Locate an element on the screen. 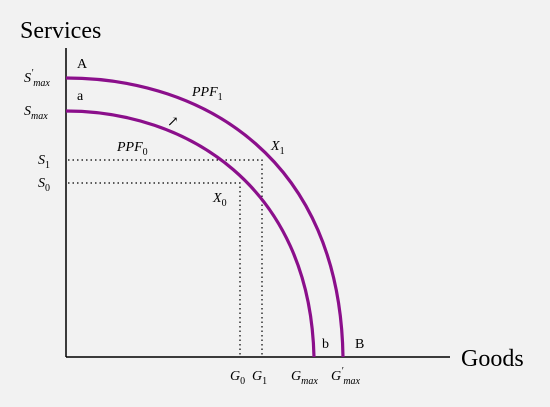  ppf1-label: PPF1 is located at coordinates (207, 94).